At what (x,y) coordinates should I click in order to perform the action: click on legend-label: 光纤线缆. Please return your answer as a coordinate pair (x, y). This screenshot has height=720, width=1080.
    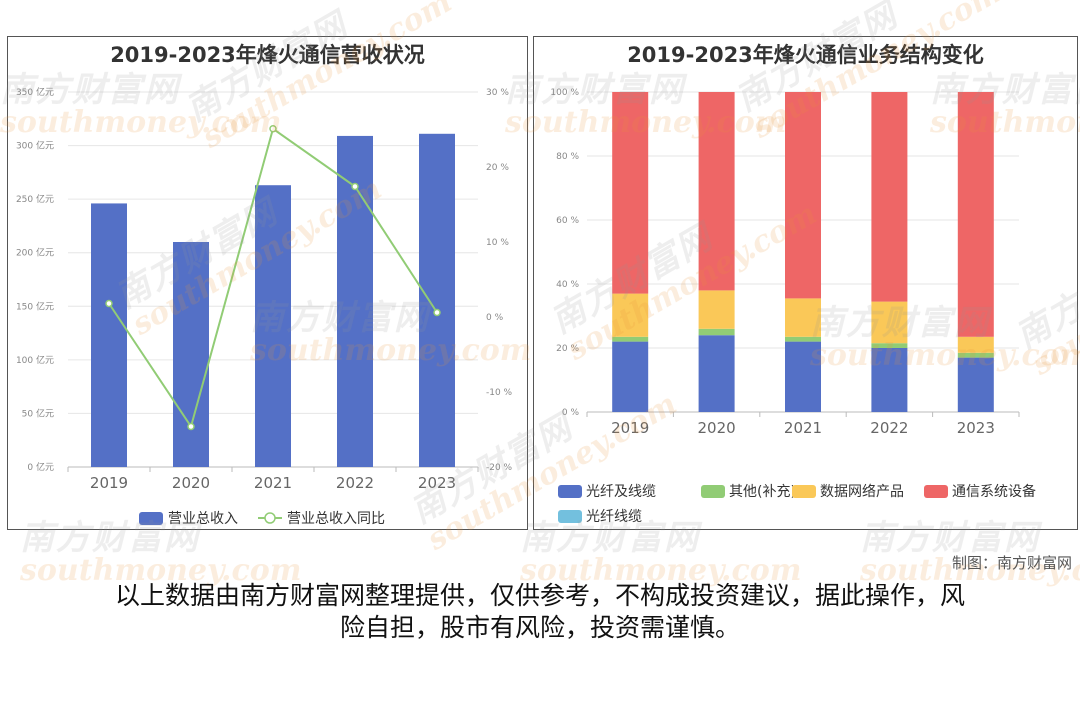
    Looking at the image, I should click on (614, 517).